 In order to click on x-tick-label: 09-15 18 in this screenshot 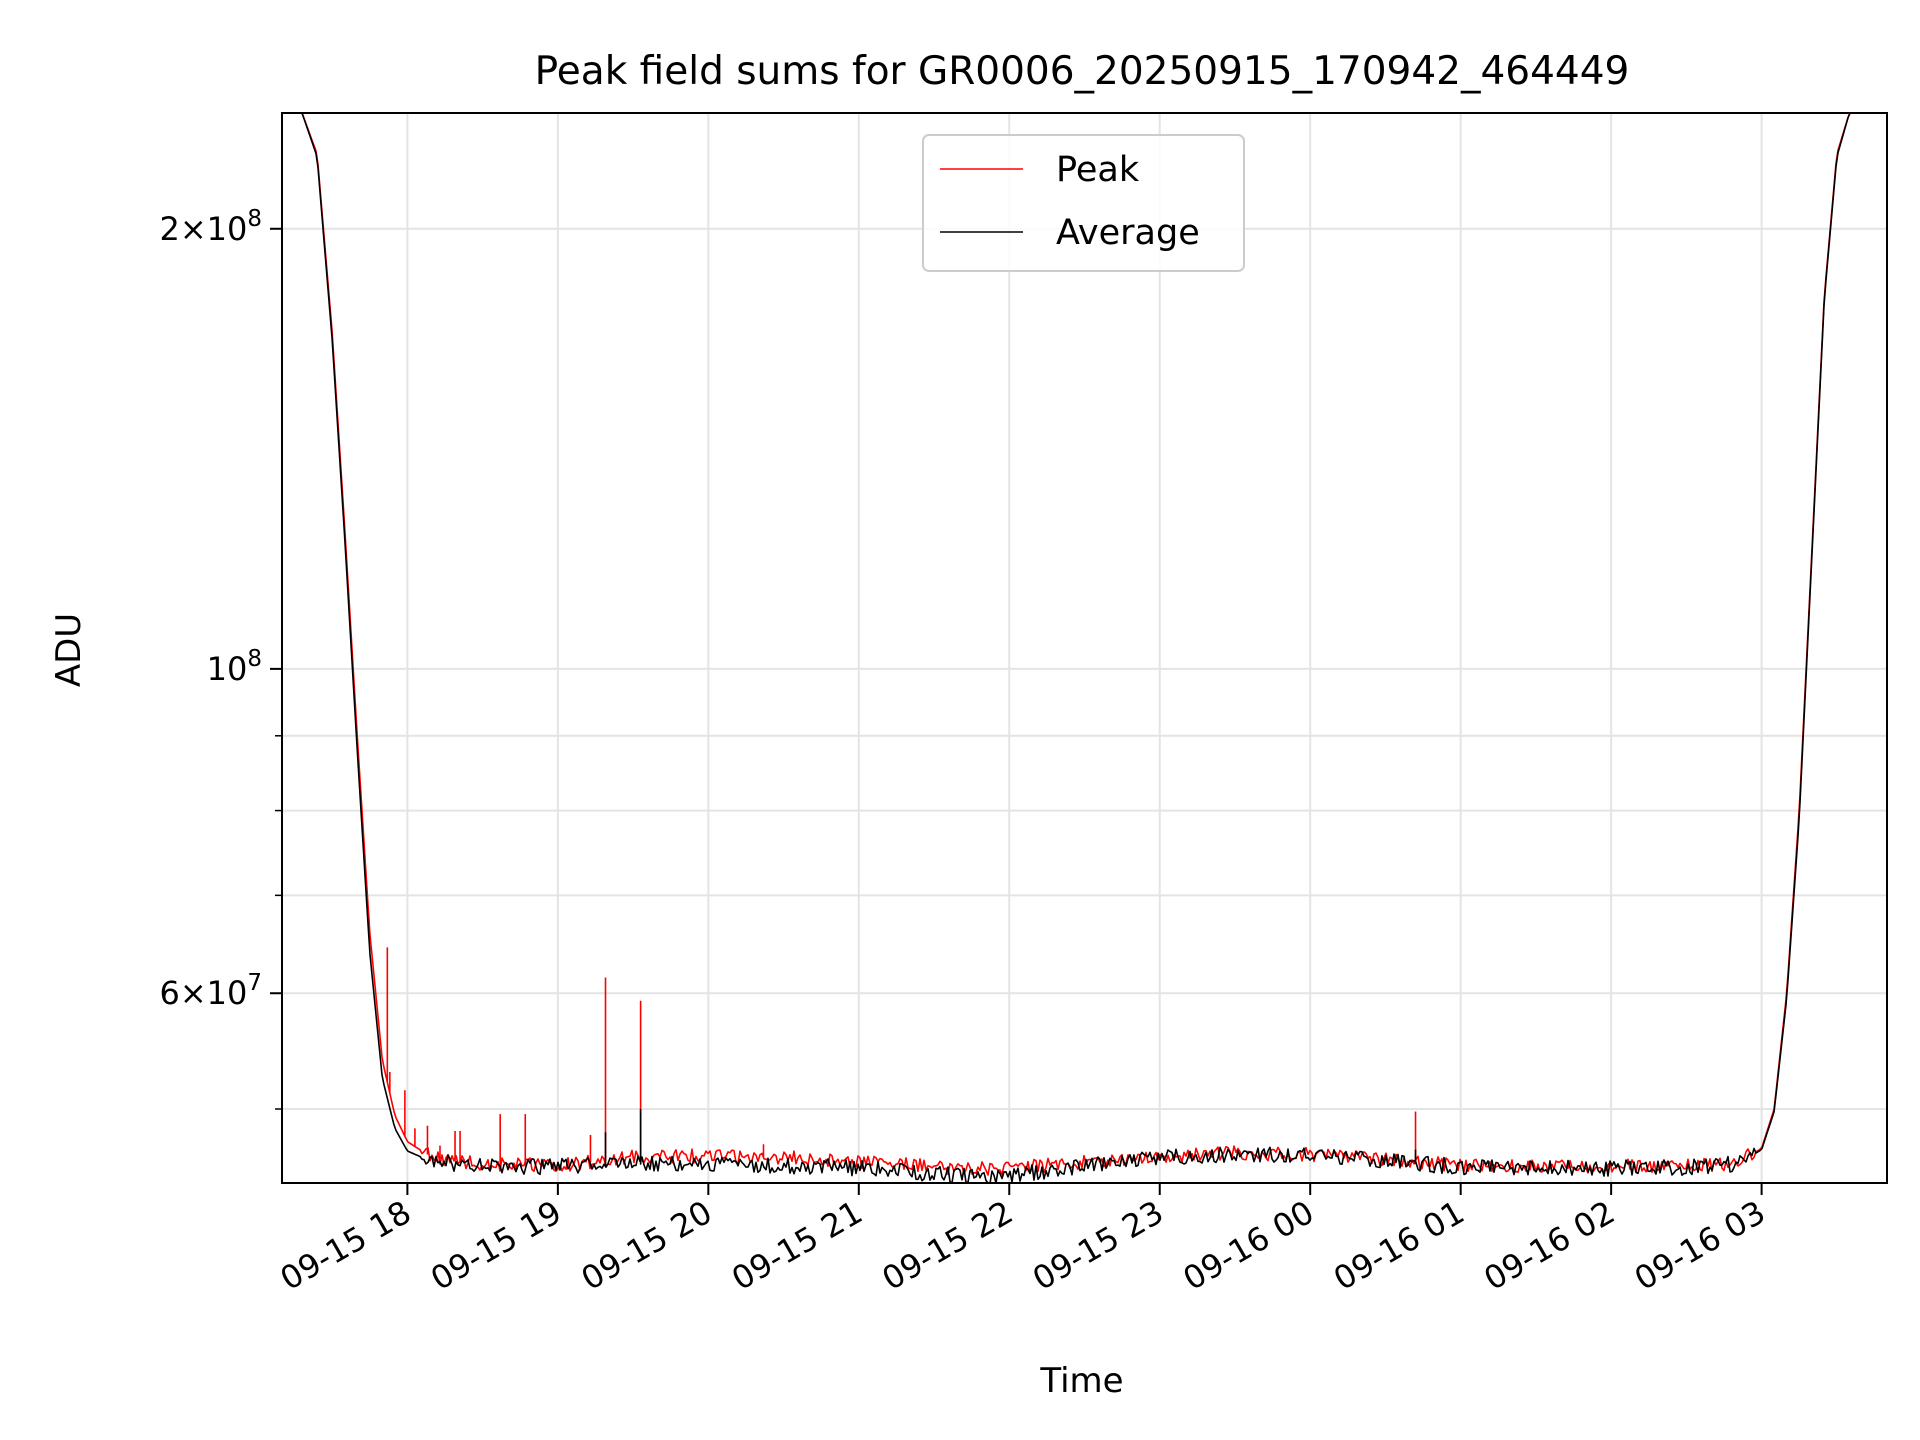, I will do `click(346, 1245)`.